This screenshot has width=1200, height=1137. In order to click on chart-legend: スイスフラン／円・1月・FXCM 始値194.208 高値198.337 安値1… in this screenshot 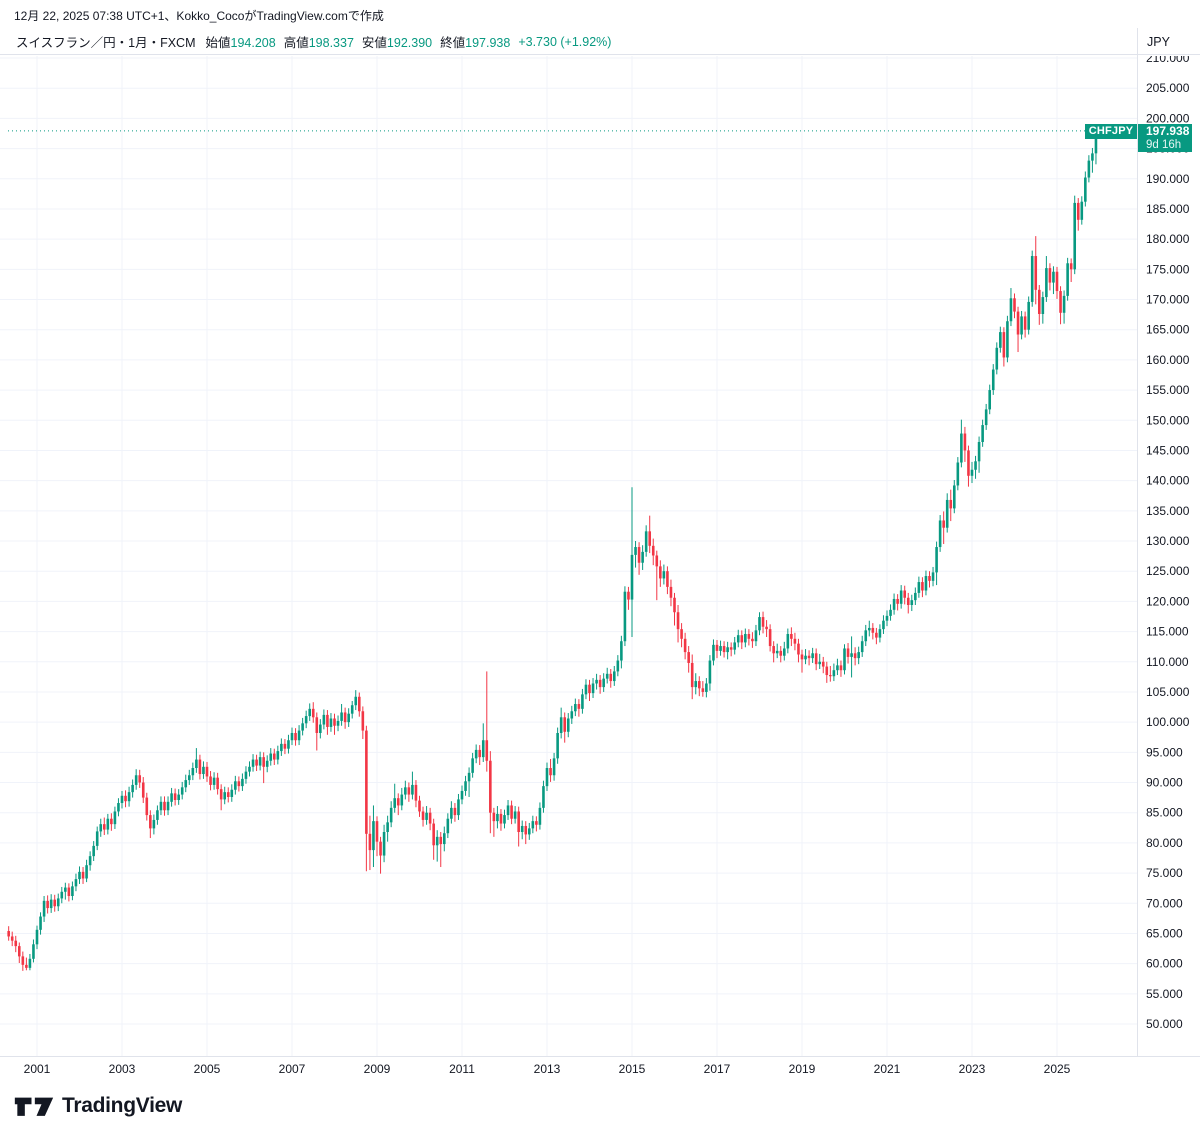, I will do `click(313, 41)`.